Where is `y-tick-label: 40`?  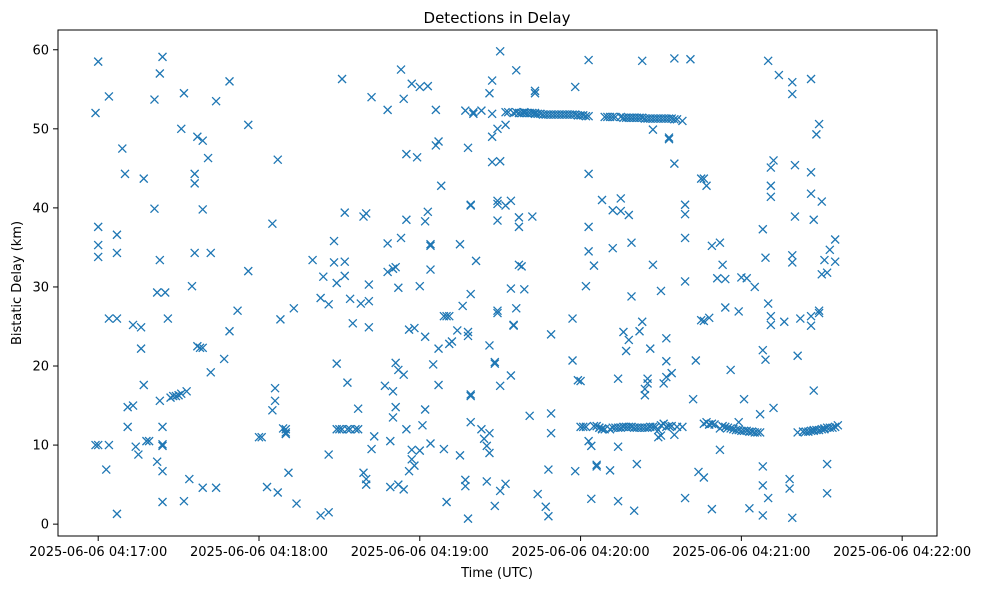
y-tick-label: 40 is located at coordinates (40, 208).